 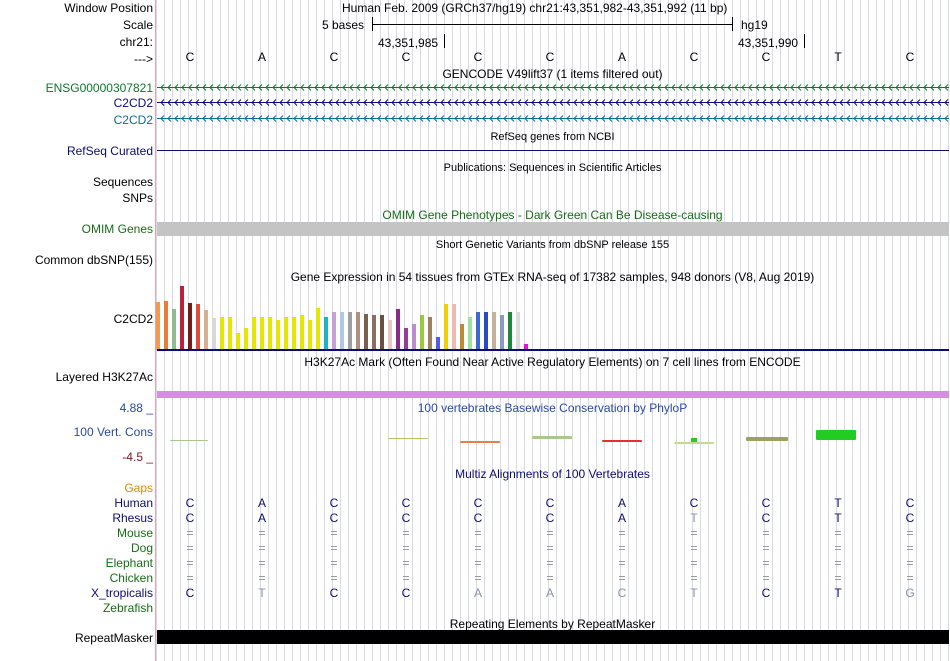 What do you see at coordinates (346, 317) in the screenshot?
I see `gtex-bar-chart` at bounding box center [346, 317].